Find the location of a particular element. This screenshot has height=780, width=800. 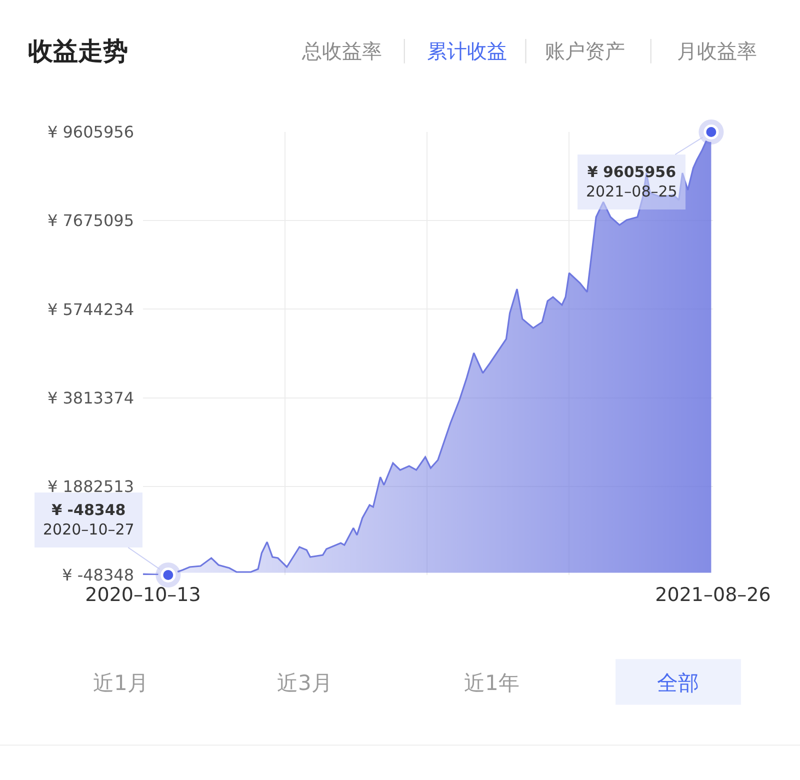

x-tick-label: 2021–08–26 is located at coordinates (713, 595).